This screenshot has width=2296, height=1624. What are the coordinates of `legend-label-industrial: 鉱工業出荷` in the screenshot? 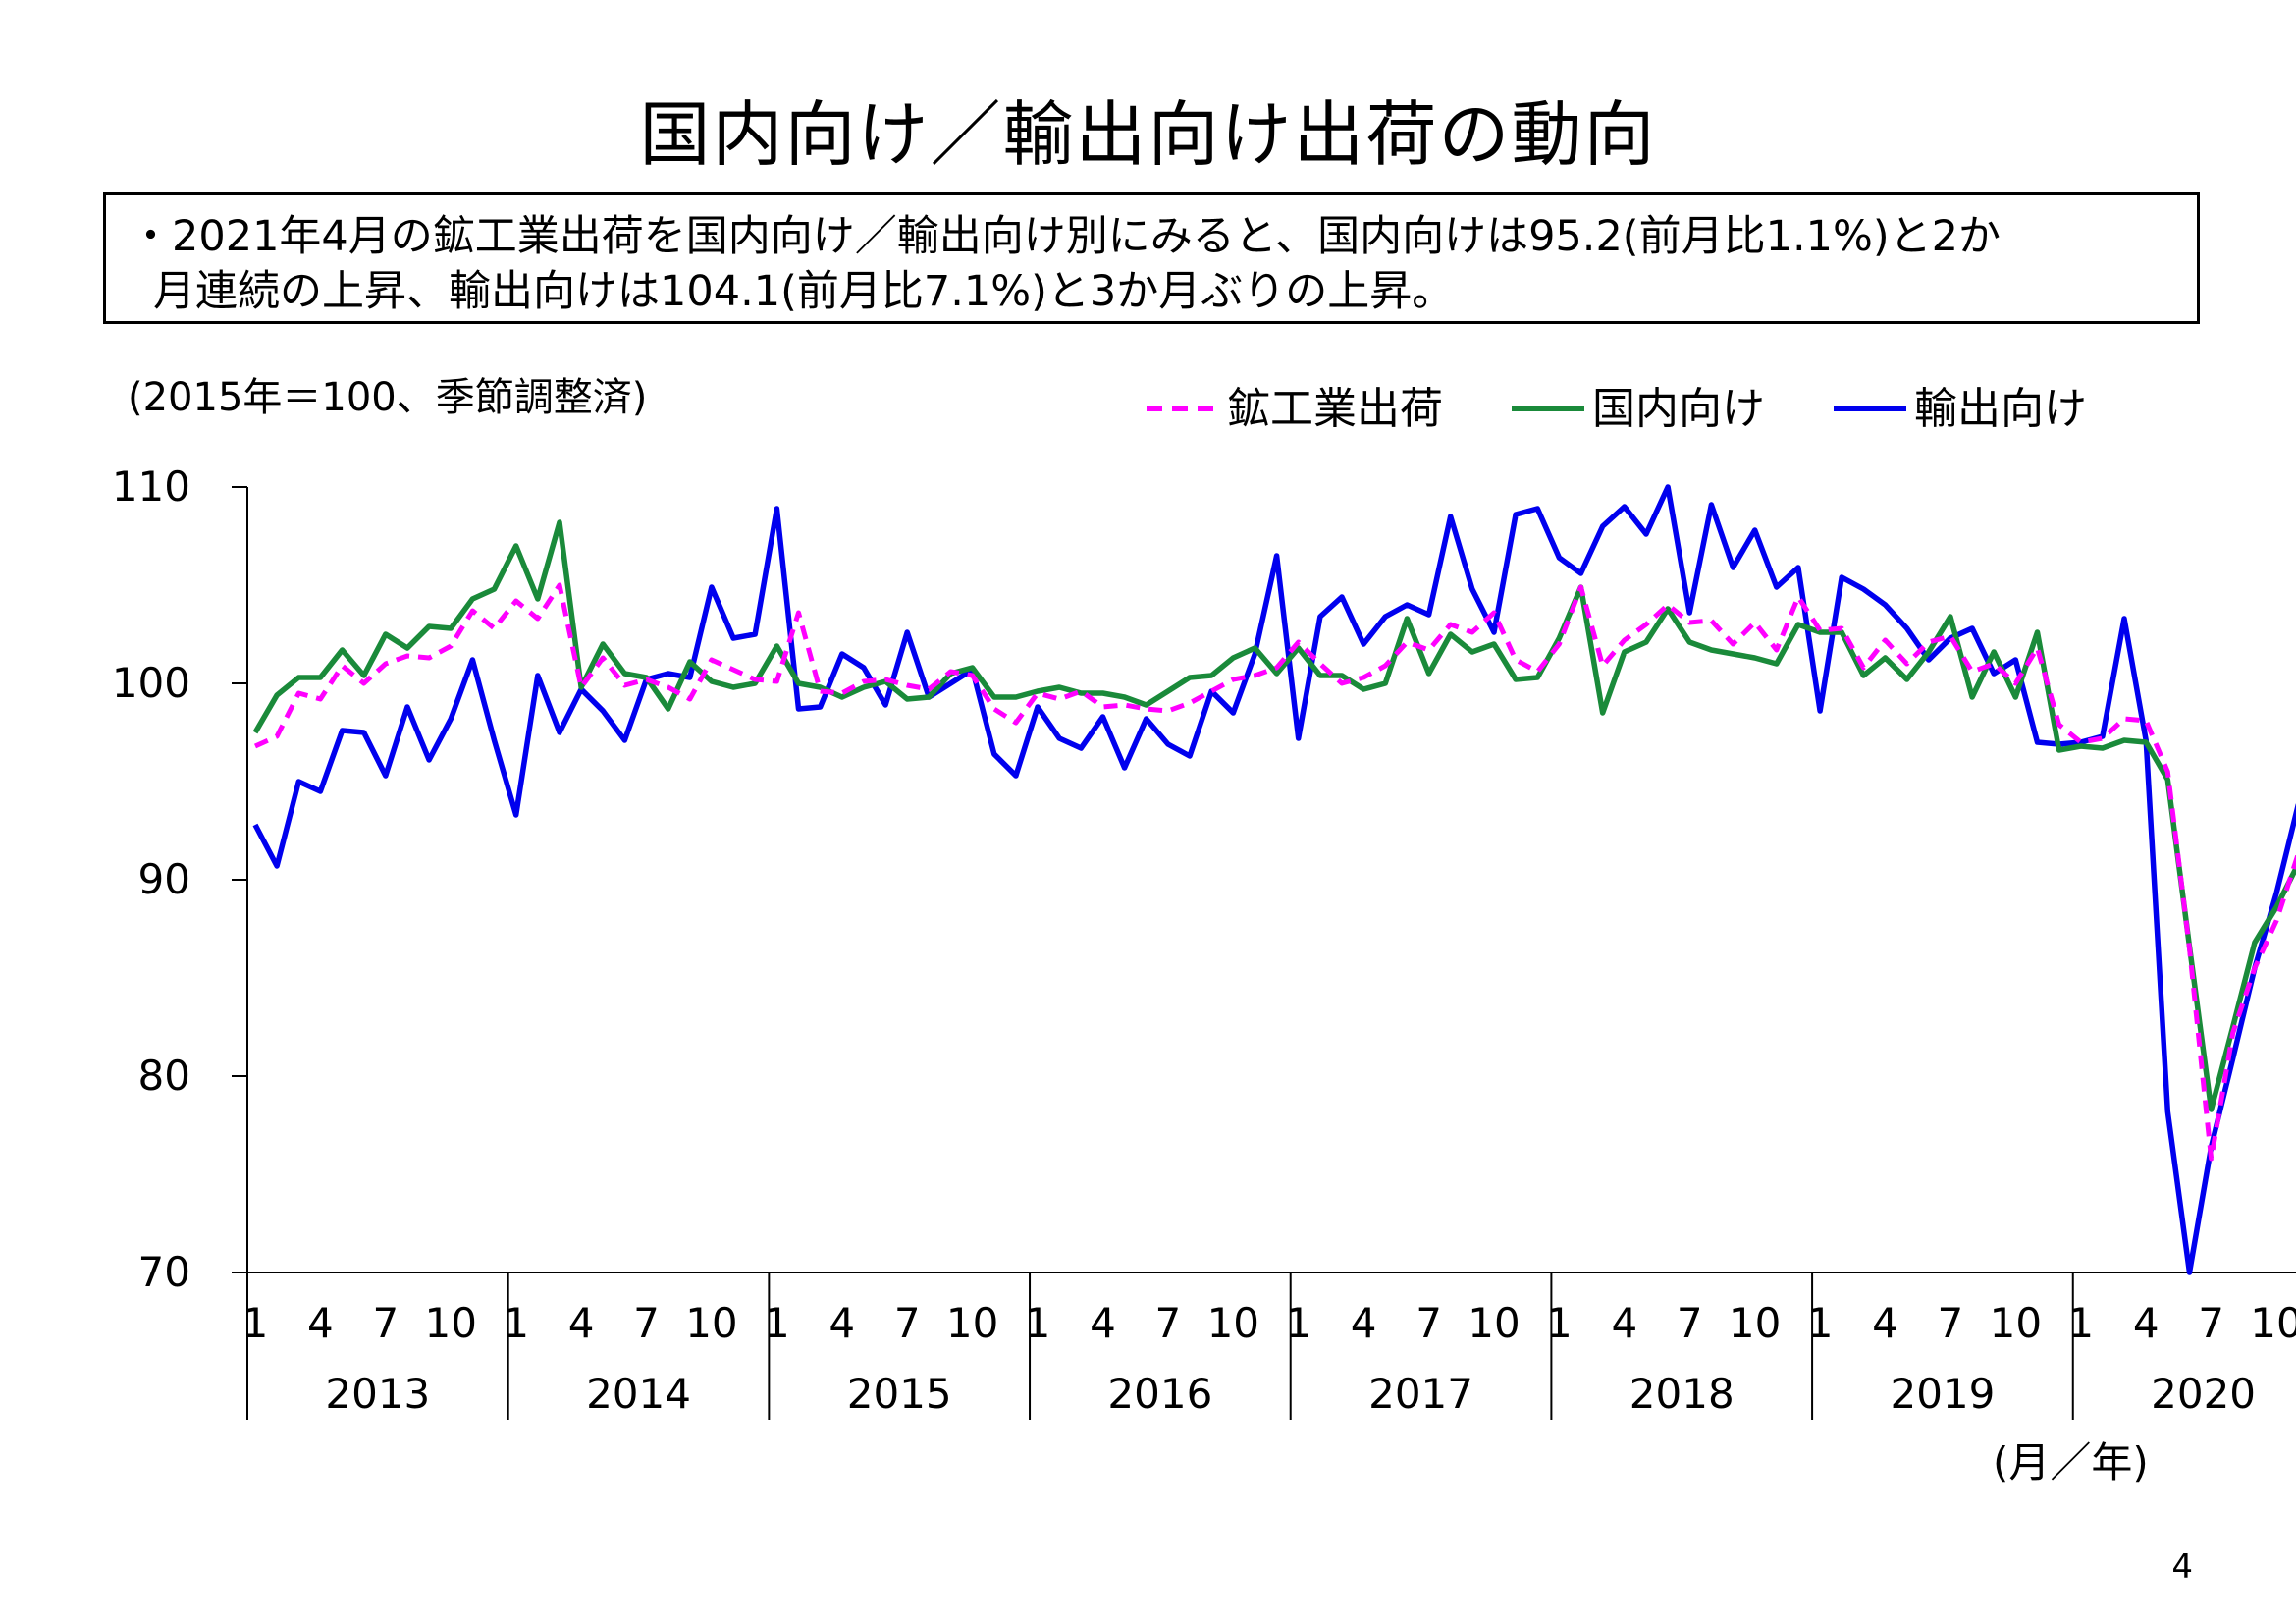 It's located at (1335, 409).